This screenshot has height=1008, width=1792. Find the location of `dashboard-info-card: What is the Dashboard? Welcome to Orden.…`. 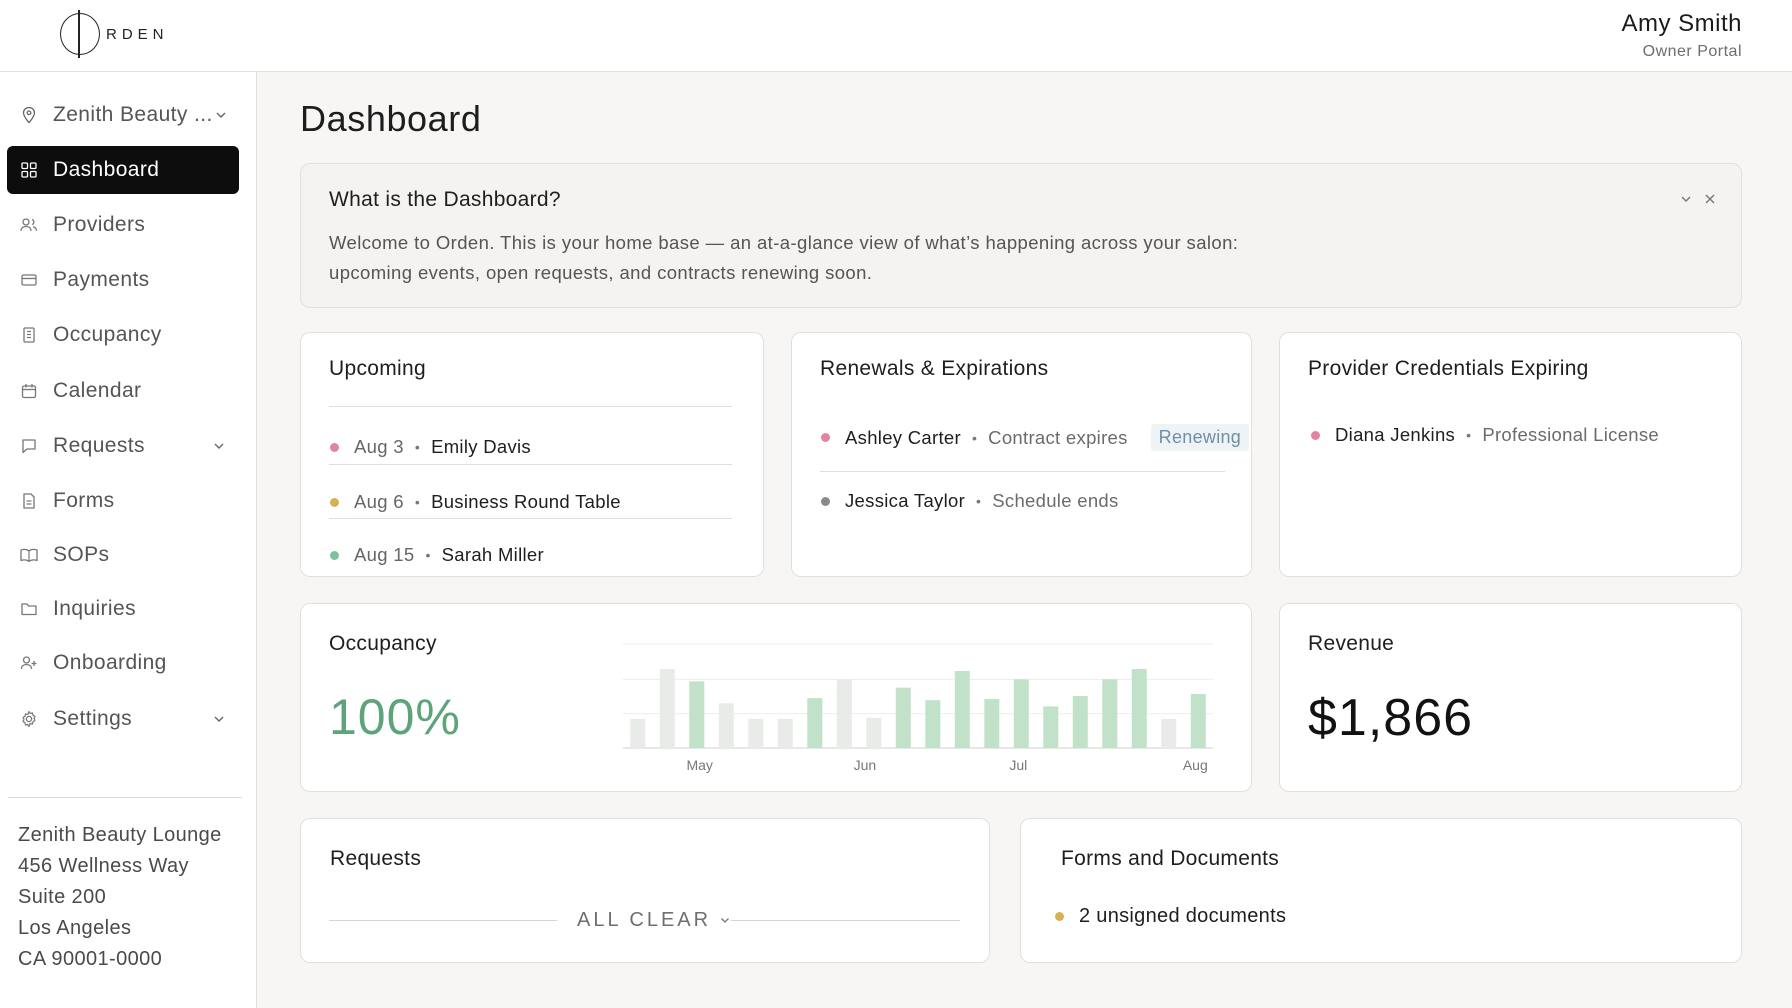

dashboard-info-card: What is the Dashboard? Welcome to Orden.… is located at coordinates (1021, 235).